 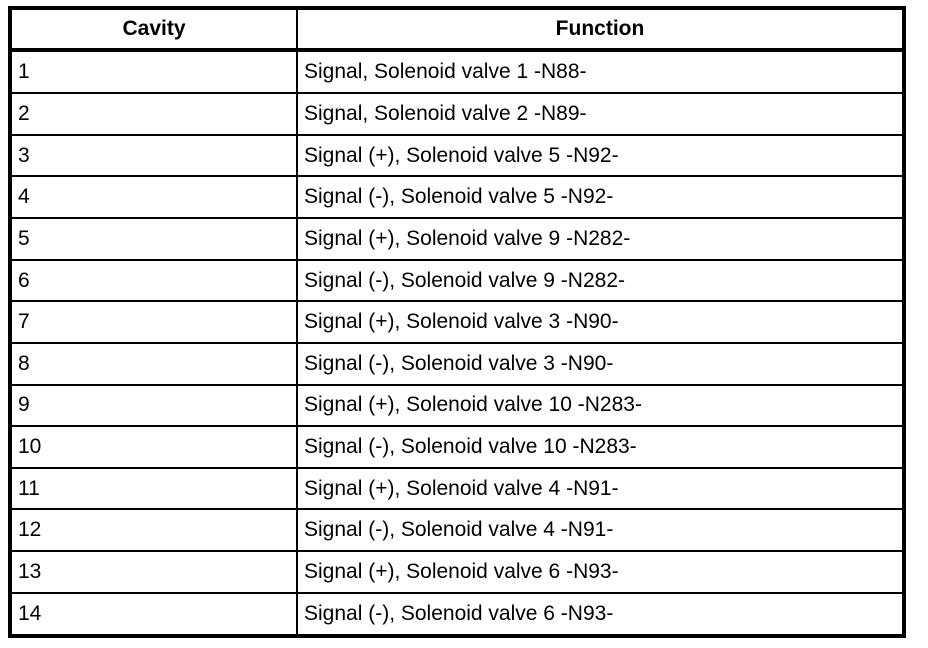 I want to click on function-cell: Signal (-), Solenoid valve 4 -N91-, so click(x=600, y=530).